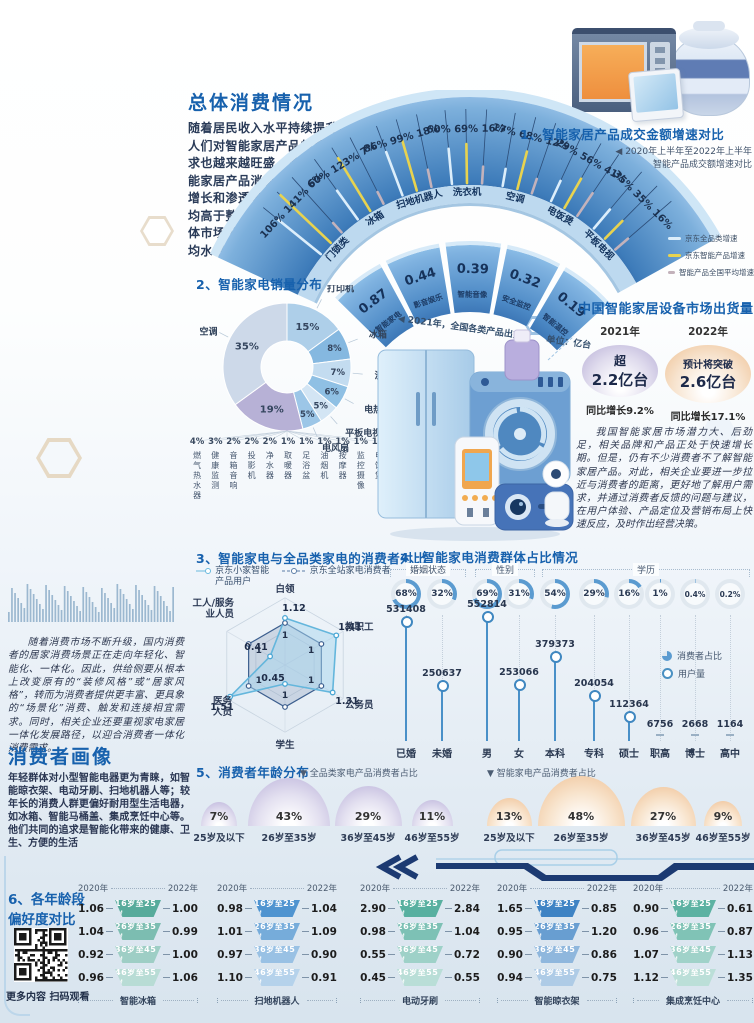 This screenshot has height=1023, width=754. Describe the element at coordinates (730, 594) in the screenshot. I see `percent-ring: 0.2%` at that location.